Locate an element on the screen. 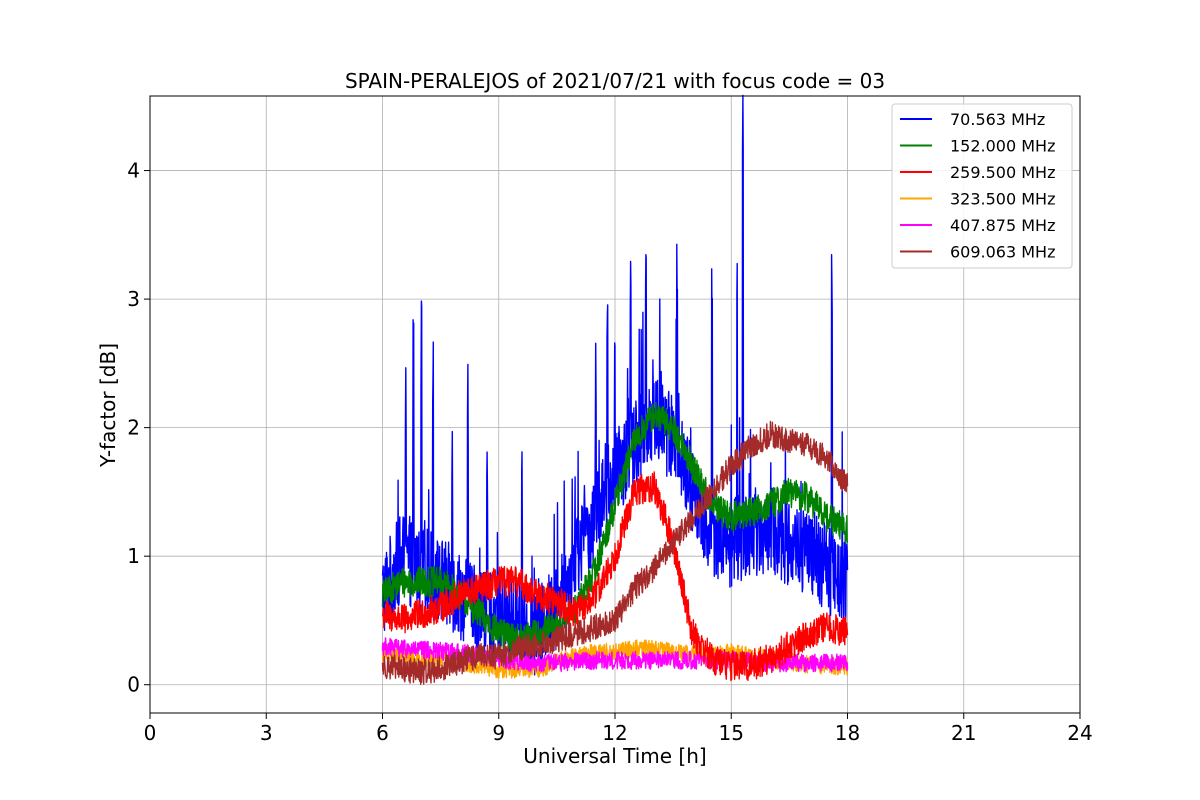 The image size is (1200, 800). x-tick-label: 18 is located at coordinates (847, 733).